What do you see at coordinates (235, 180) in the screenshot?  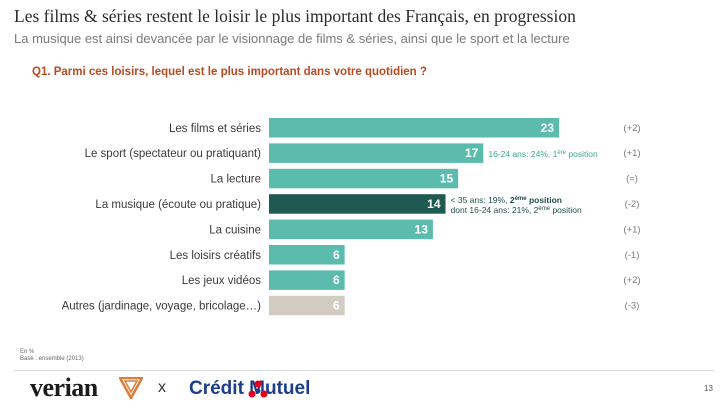 I see `category-label: La lecture` at bounding box center [235, 180].